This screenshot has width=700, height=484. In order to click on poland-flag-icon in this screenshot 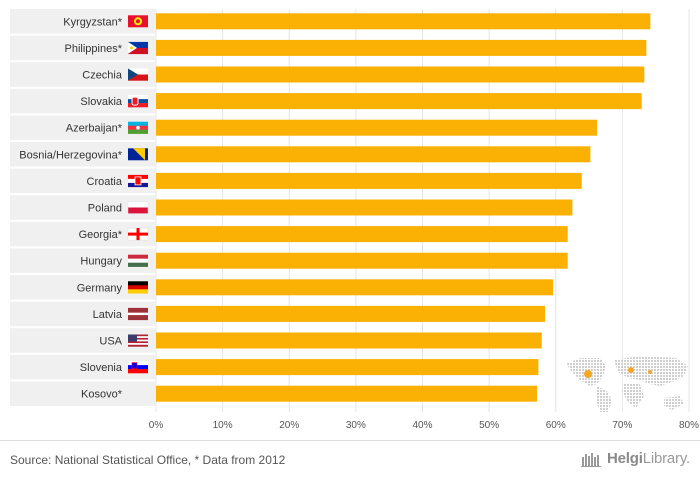, I will do `click(138, 207)`.